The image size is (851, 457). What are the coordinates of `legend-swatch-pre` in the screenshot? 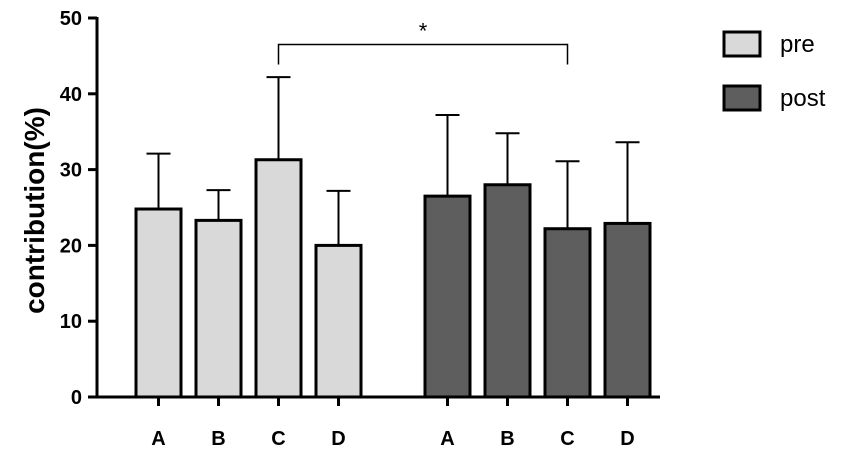 It's located at (742, 44).